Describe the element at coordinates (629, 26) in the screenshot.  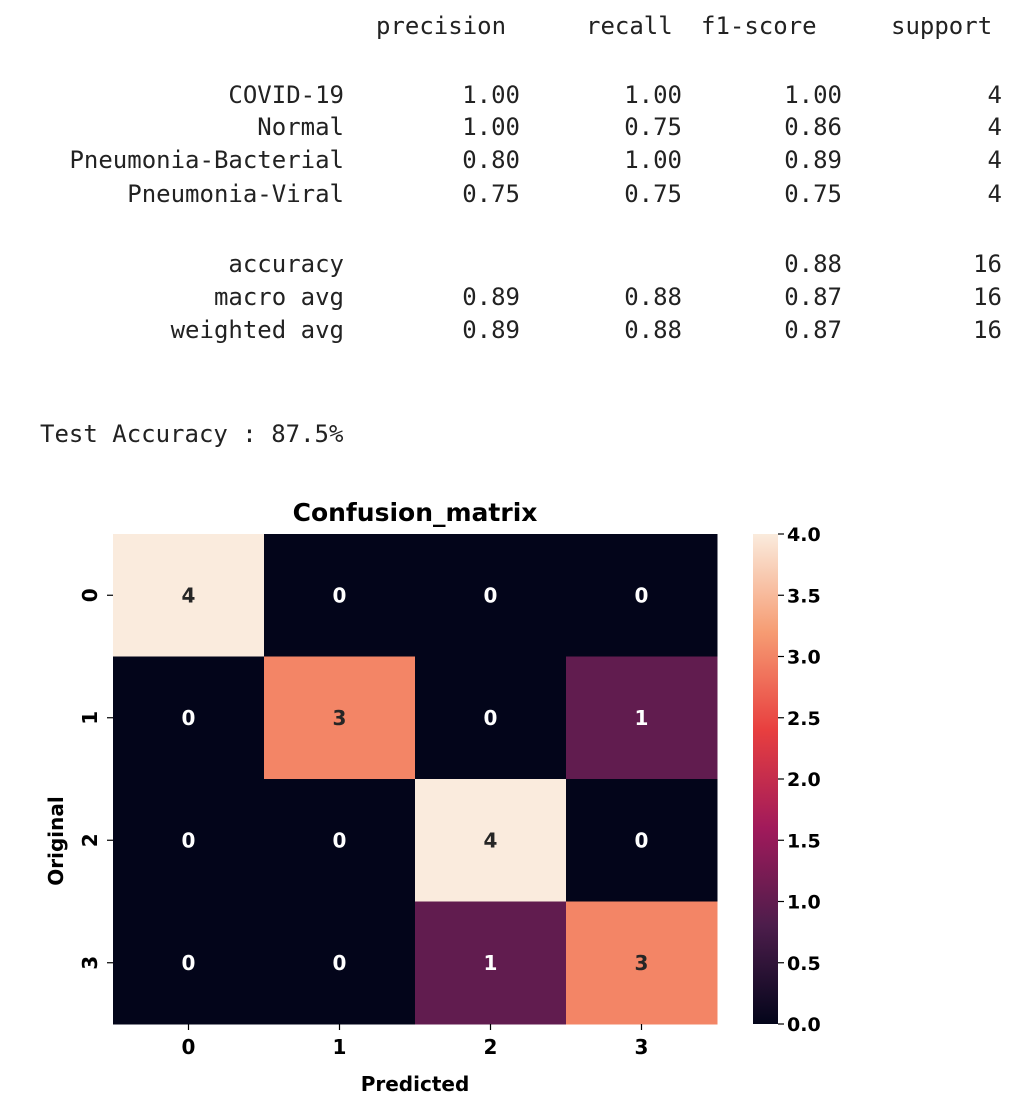
I see `header-recall: recall` at that location.